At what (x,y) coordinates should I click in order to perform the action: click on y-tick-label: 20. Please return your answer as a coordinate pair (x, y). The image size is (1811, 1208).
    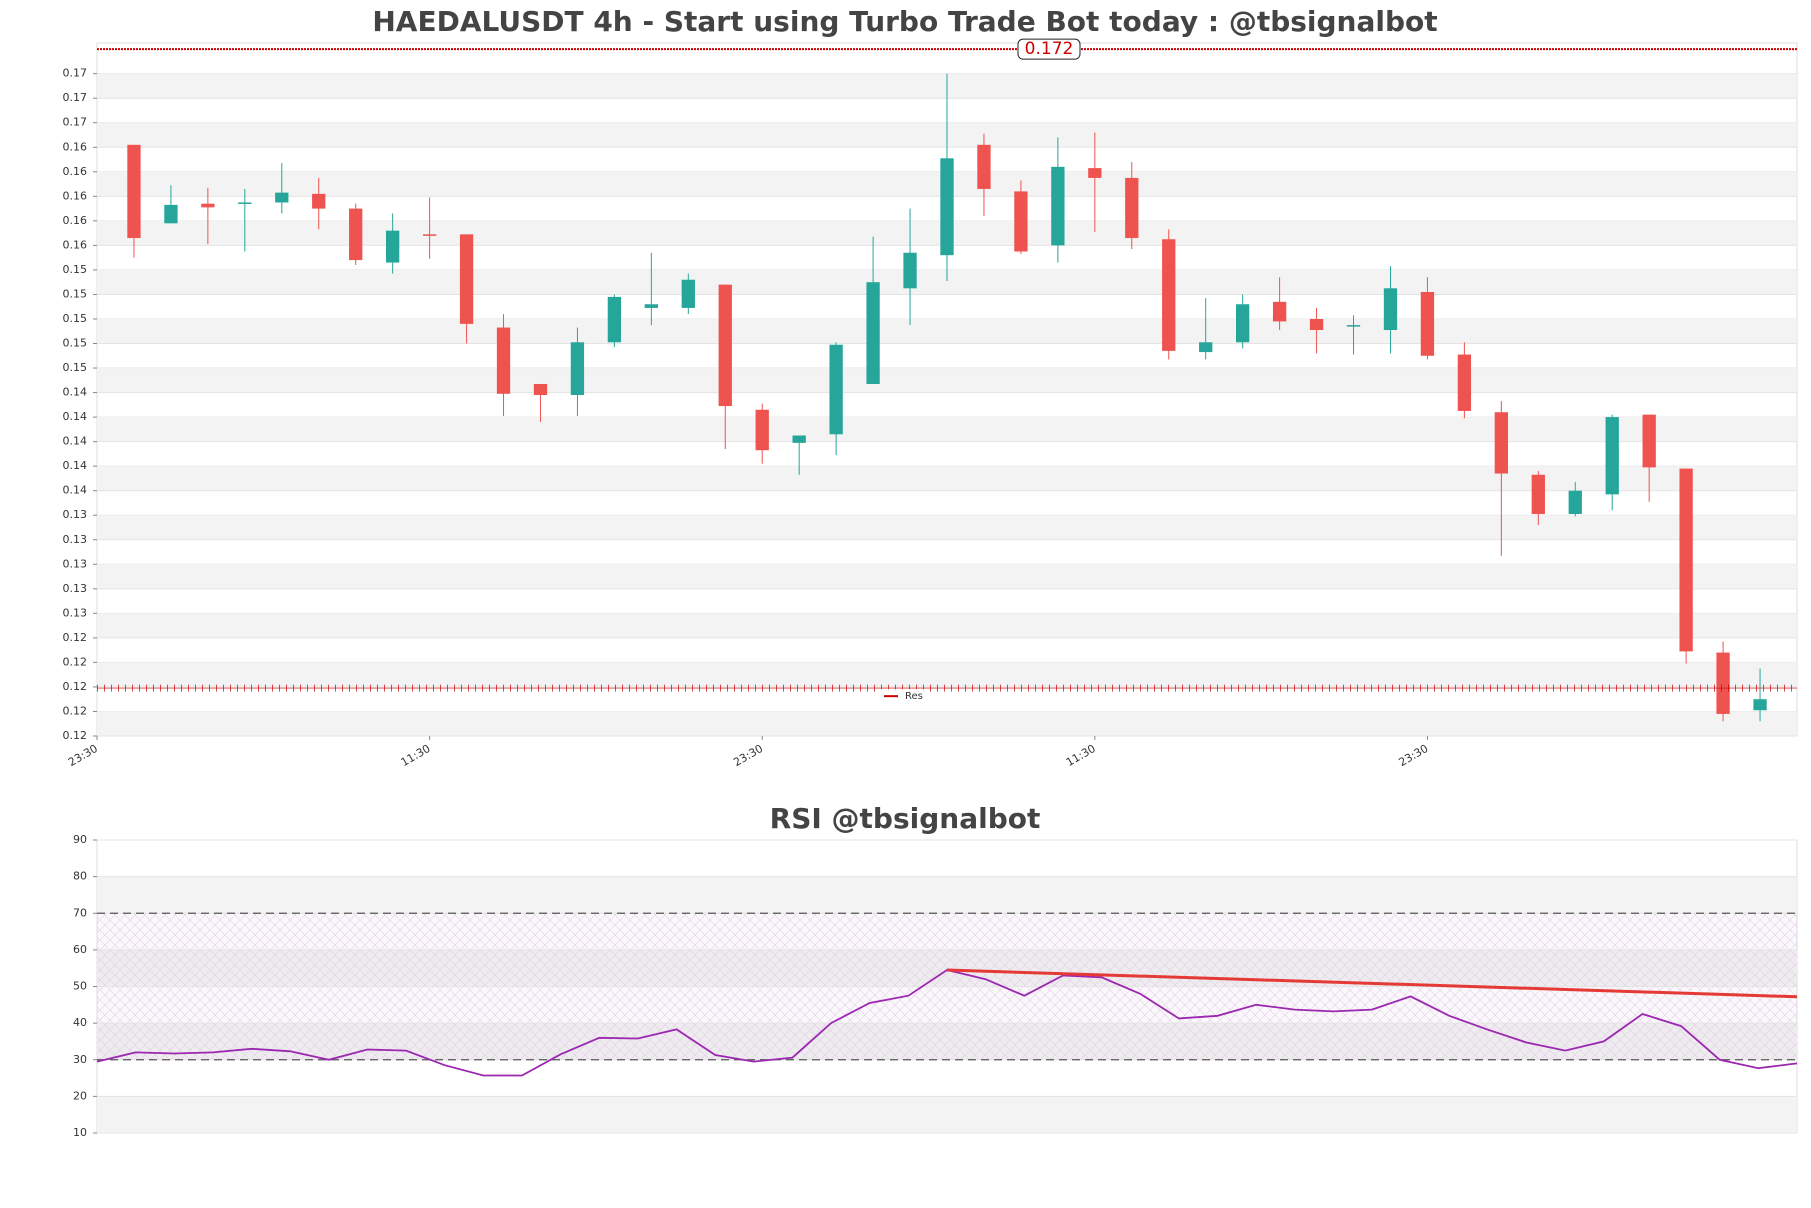
    Looking at the image, I should click on (80, 1095).